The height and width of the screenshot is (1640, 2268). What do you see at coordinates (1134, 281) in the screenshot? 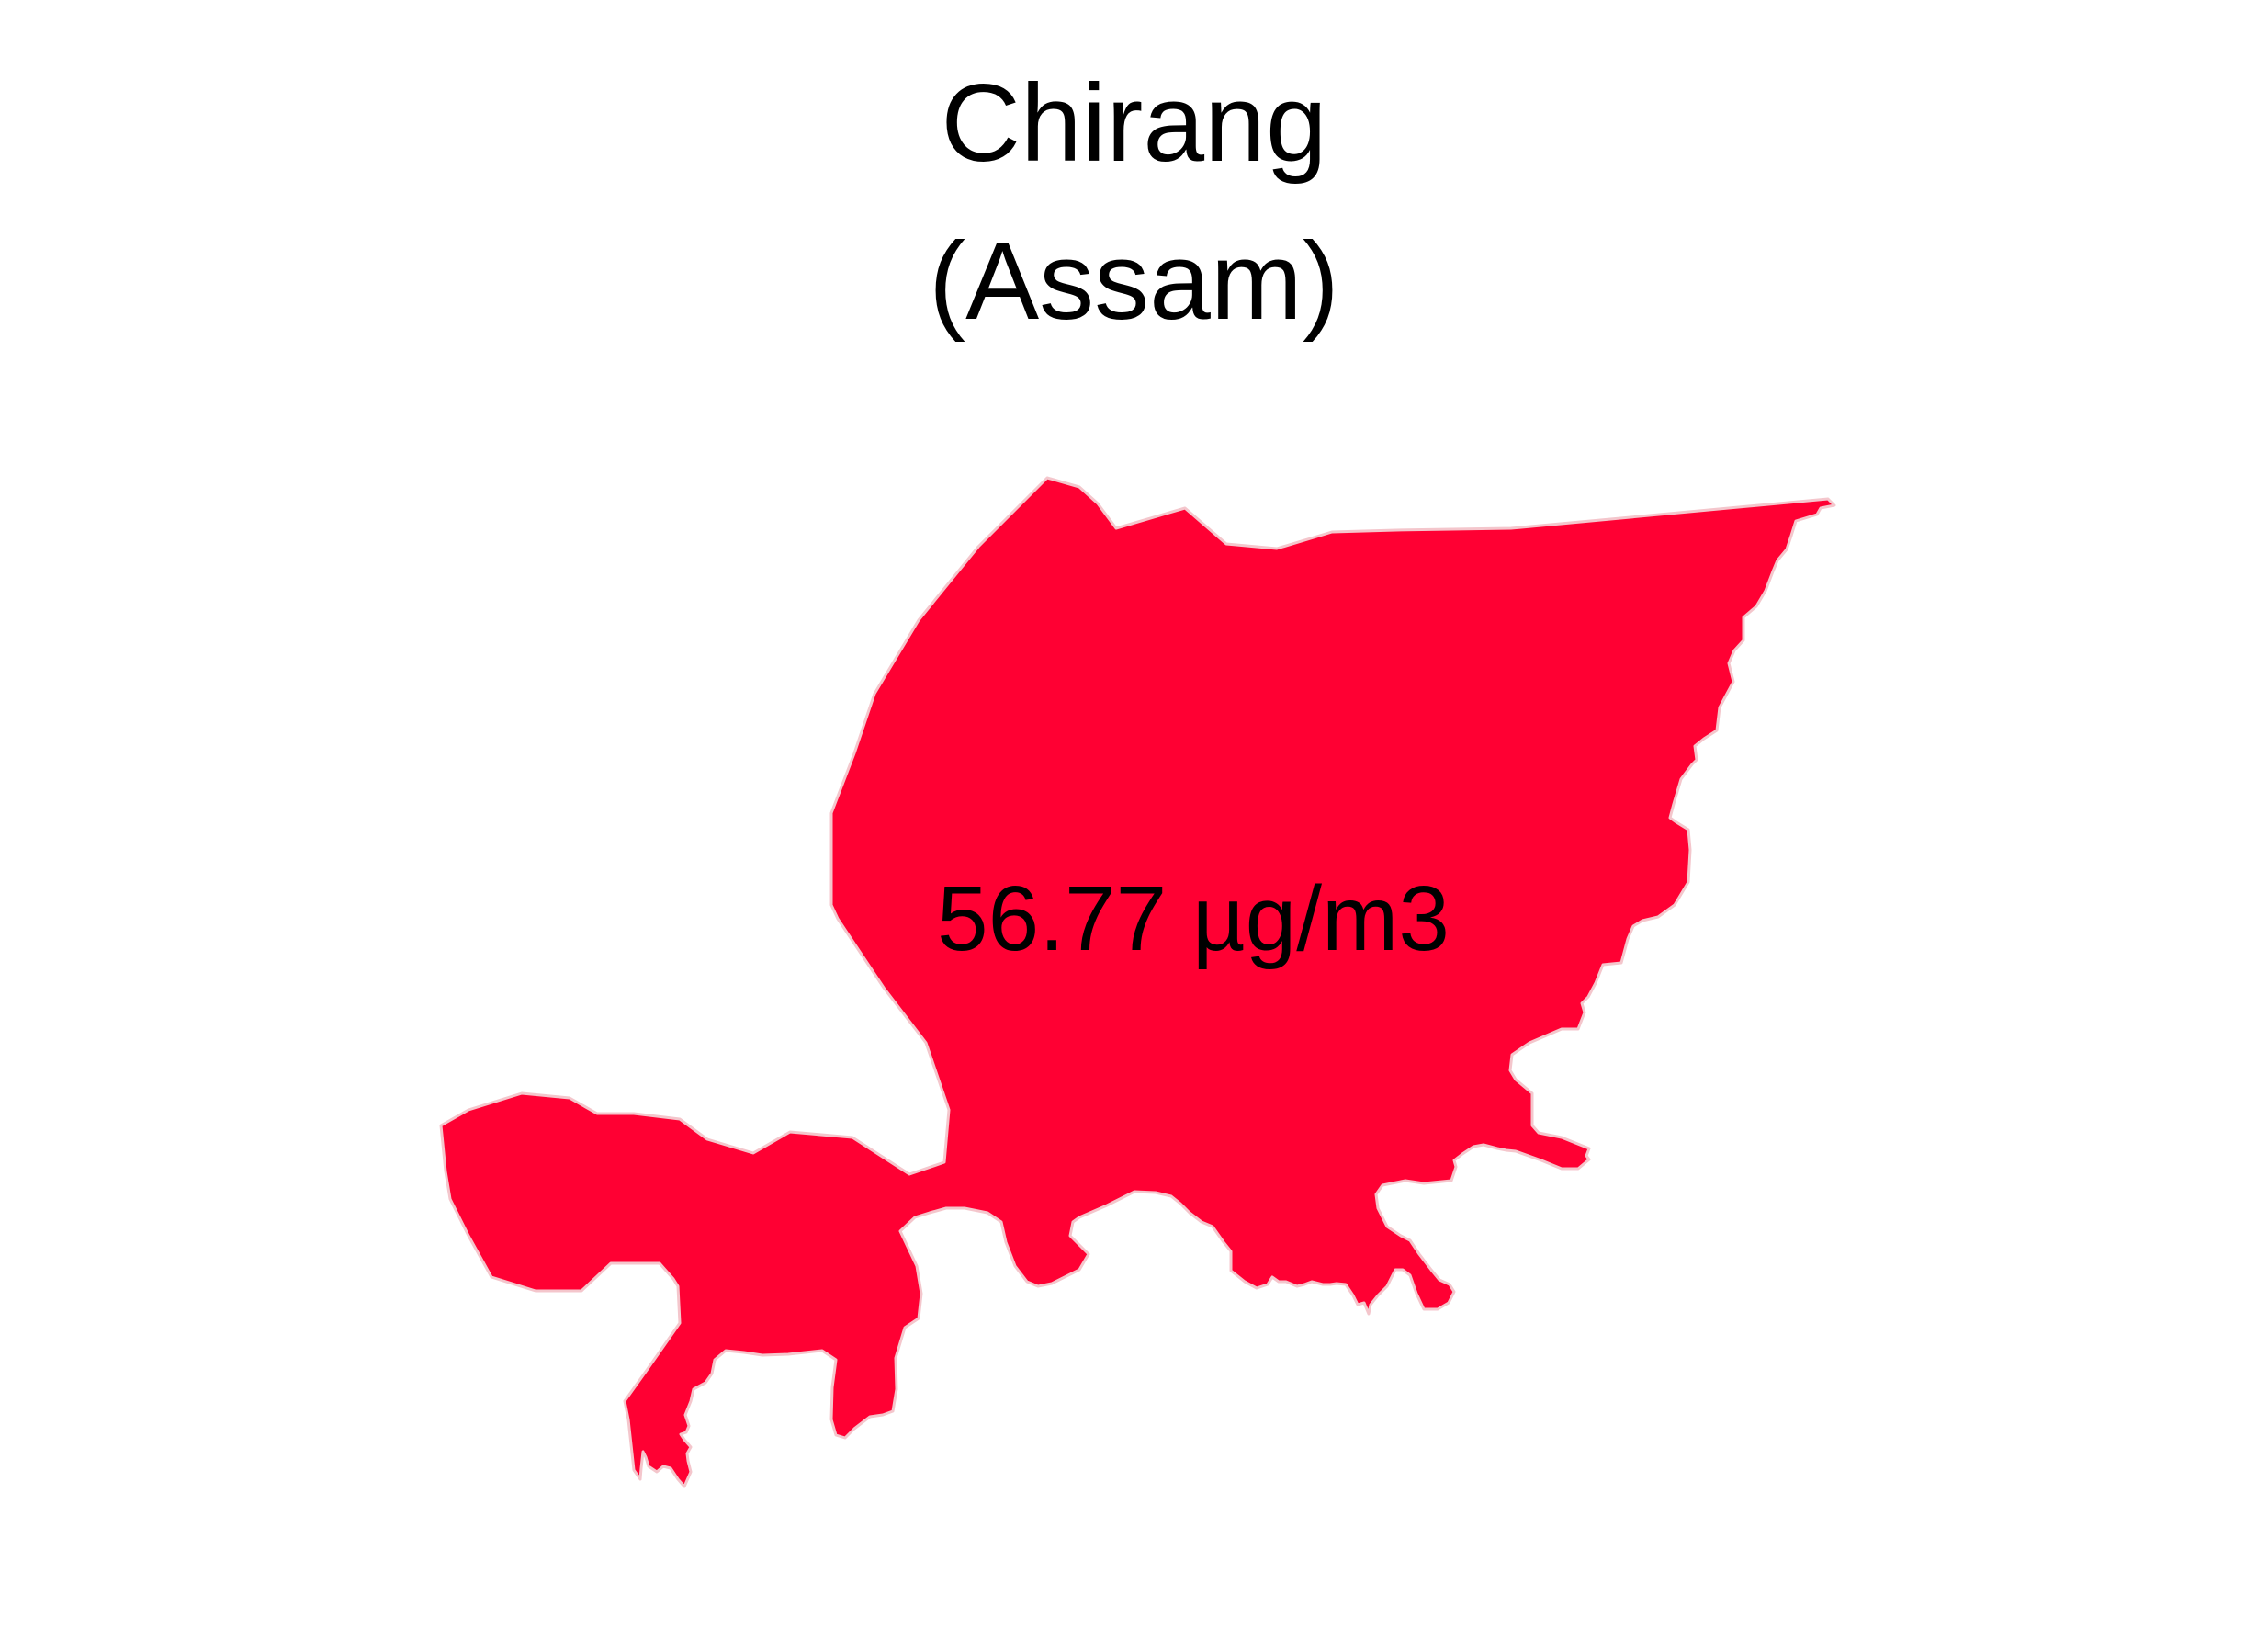
I see `map-subtitle: (Assam)` at bounding box center [1134, 281].